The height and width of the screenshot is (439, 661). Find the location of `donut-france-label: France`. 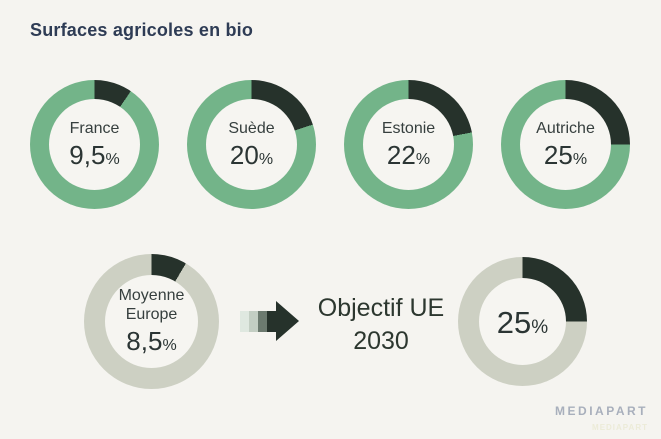

donut-france-label: France is located at coordinates (94, 128).